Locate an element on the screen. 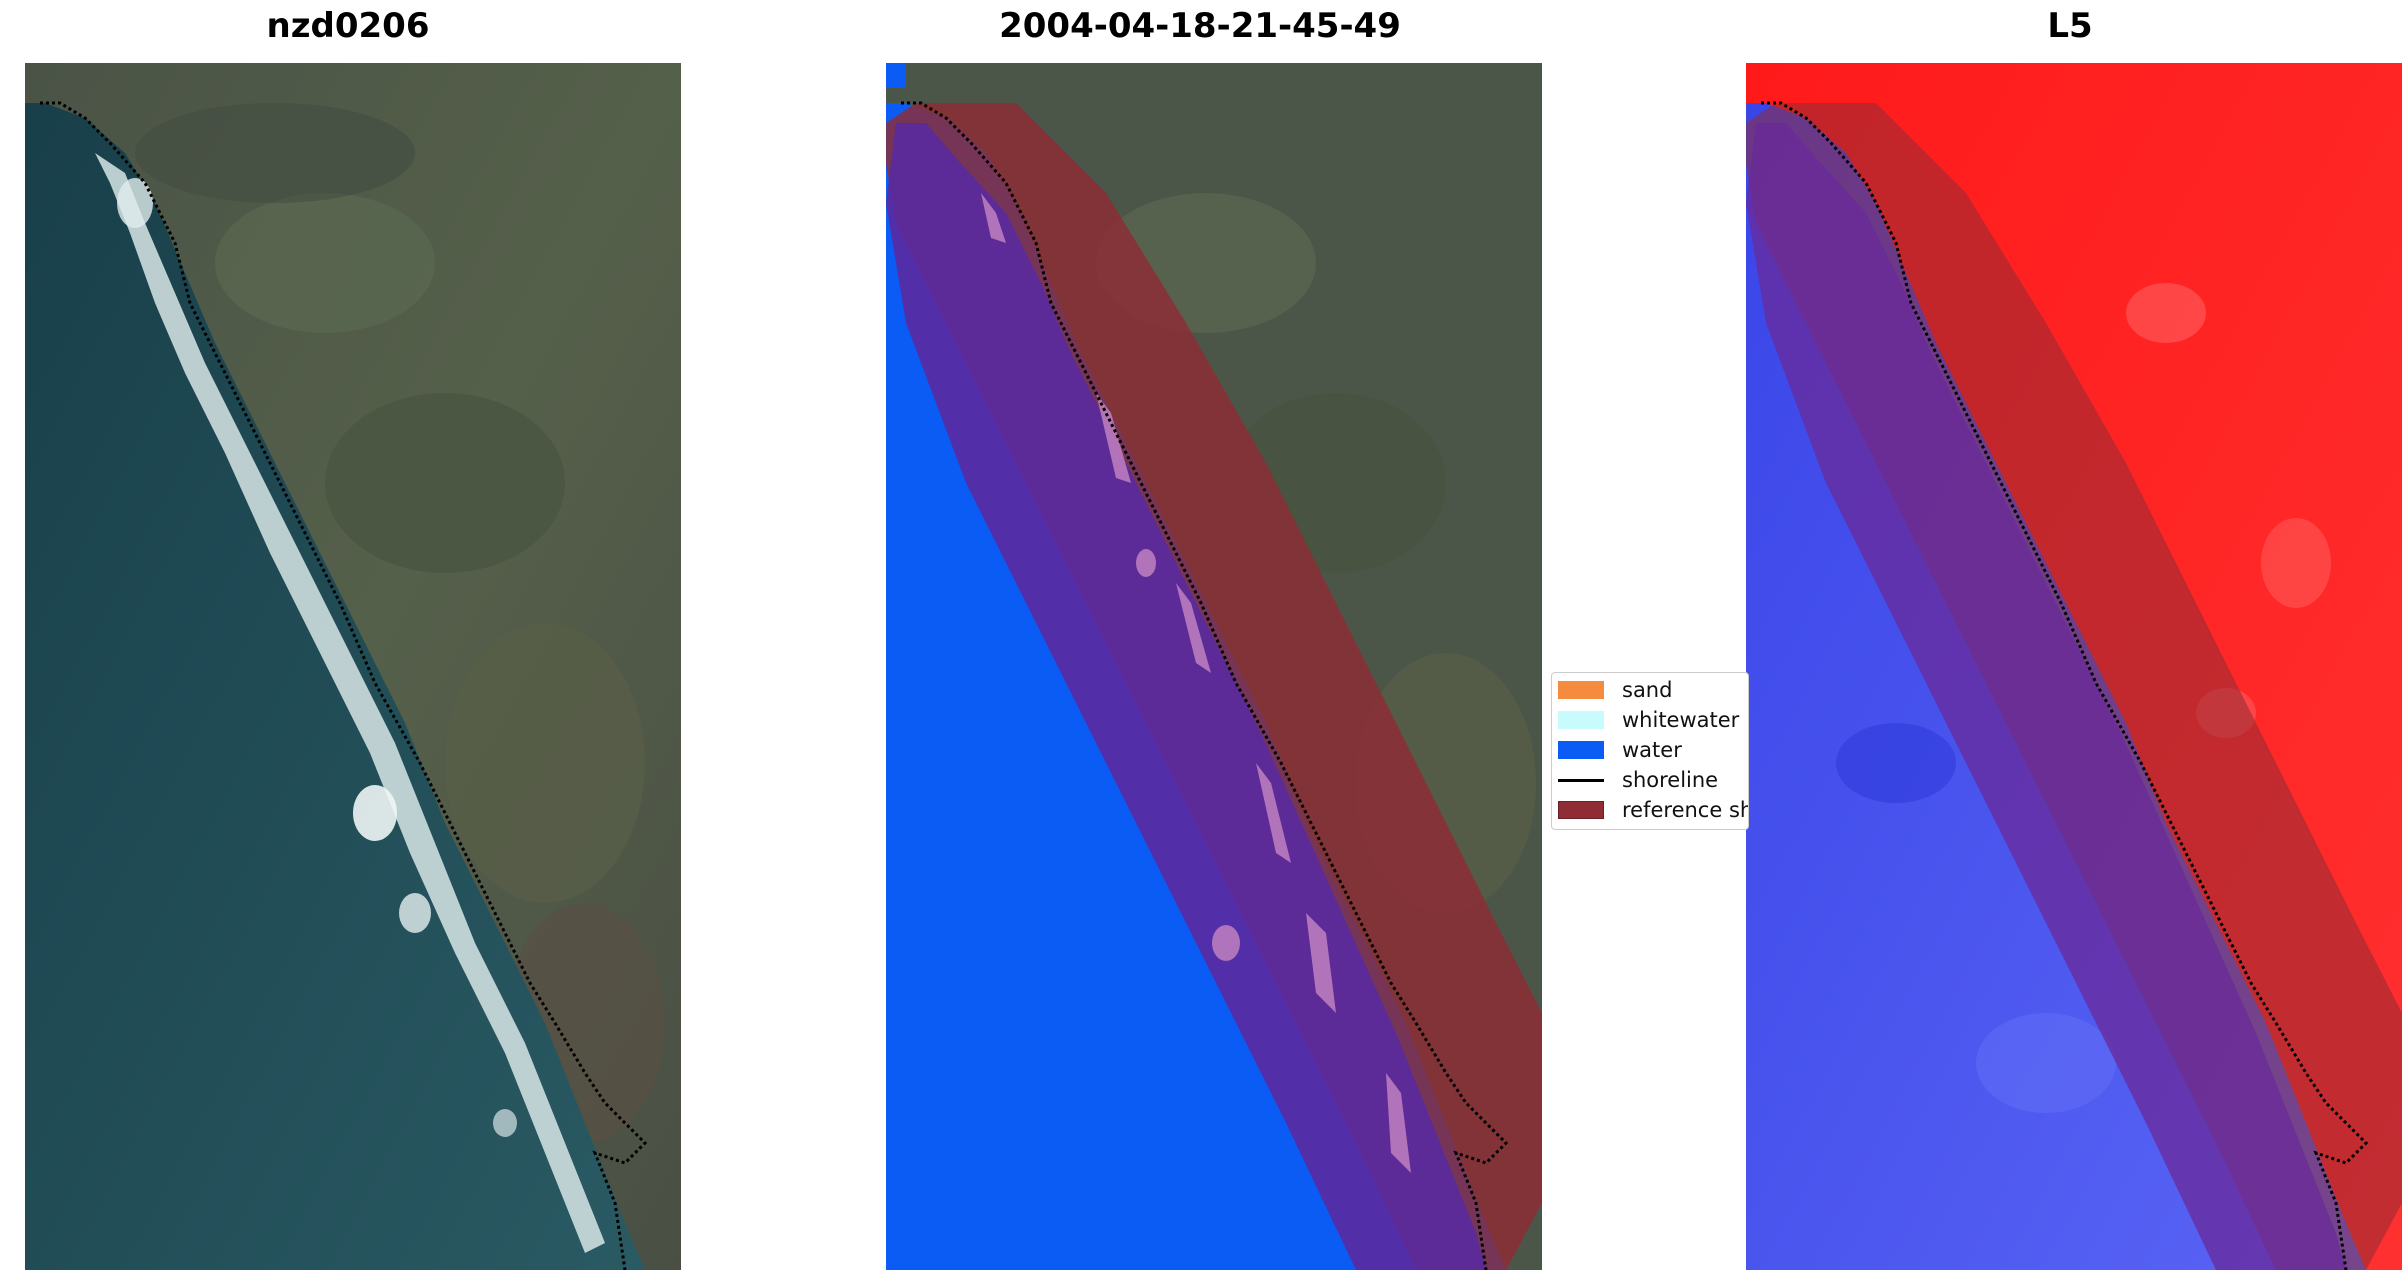 The width and height of the screenshot is (2408, 1283). whitewater-swatch is located at coordinates (1581, 720).